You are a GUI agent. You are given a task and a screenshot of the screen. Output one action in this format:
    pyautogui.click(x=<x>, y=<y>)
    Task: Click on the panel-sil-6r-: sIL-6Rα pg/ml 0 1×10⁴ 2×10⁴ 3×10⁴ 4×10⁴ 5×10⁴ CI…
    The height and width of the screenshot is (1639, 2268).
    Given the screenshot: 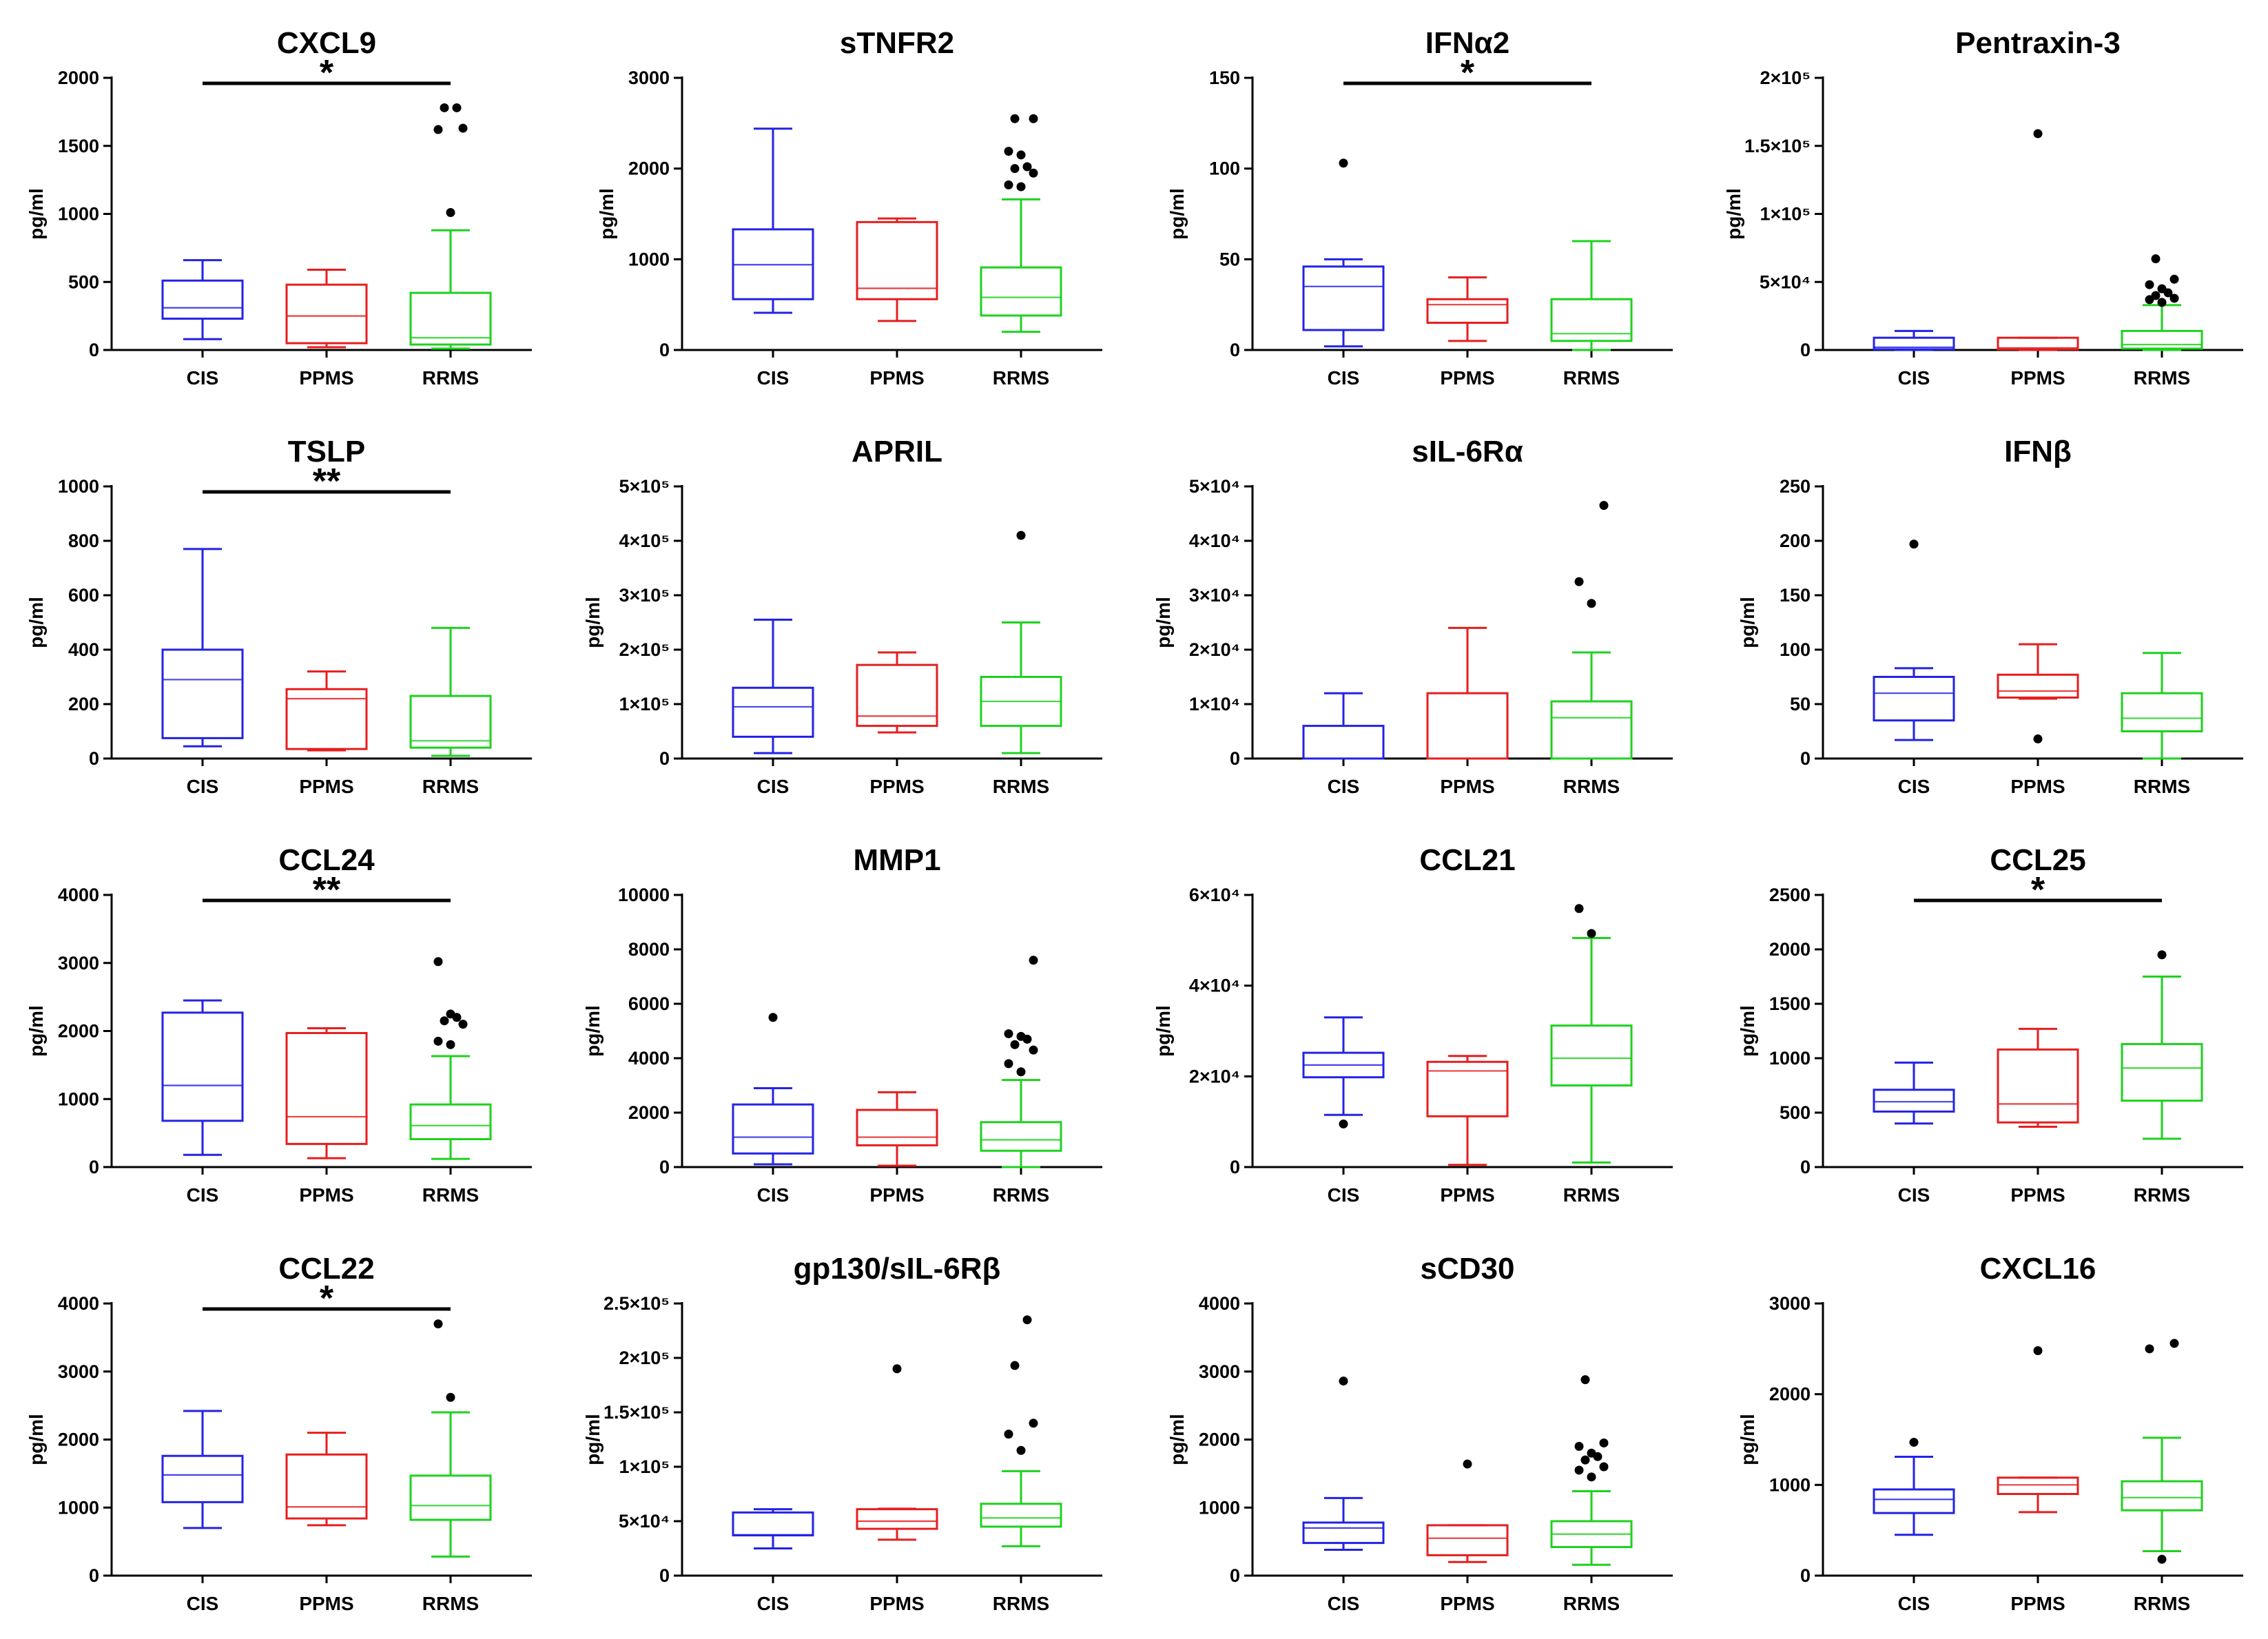 What is the action you would take?
    pyautogui.click(x=1413, y=616)
    